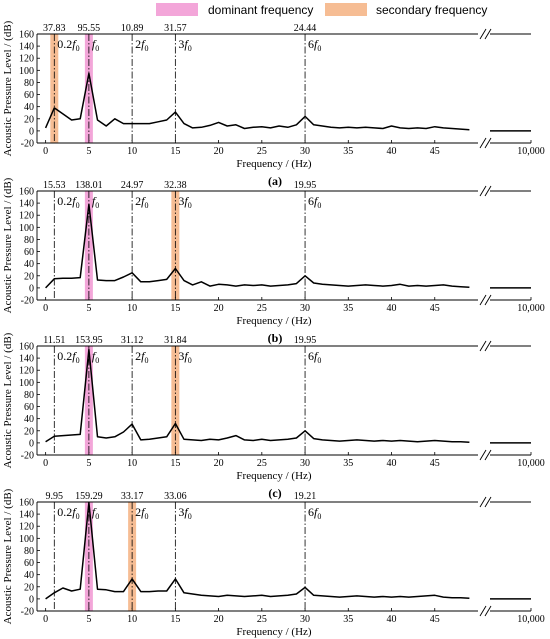 Image resolution: width=550 pixels, height=639 pixels. What do you see at coordinates (132, 185) in the screenshot?
I see `harmonic-value: 24.97` at bounding box center [132, 185].